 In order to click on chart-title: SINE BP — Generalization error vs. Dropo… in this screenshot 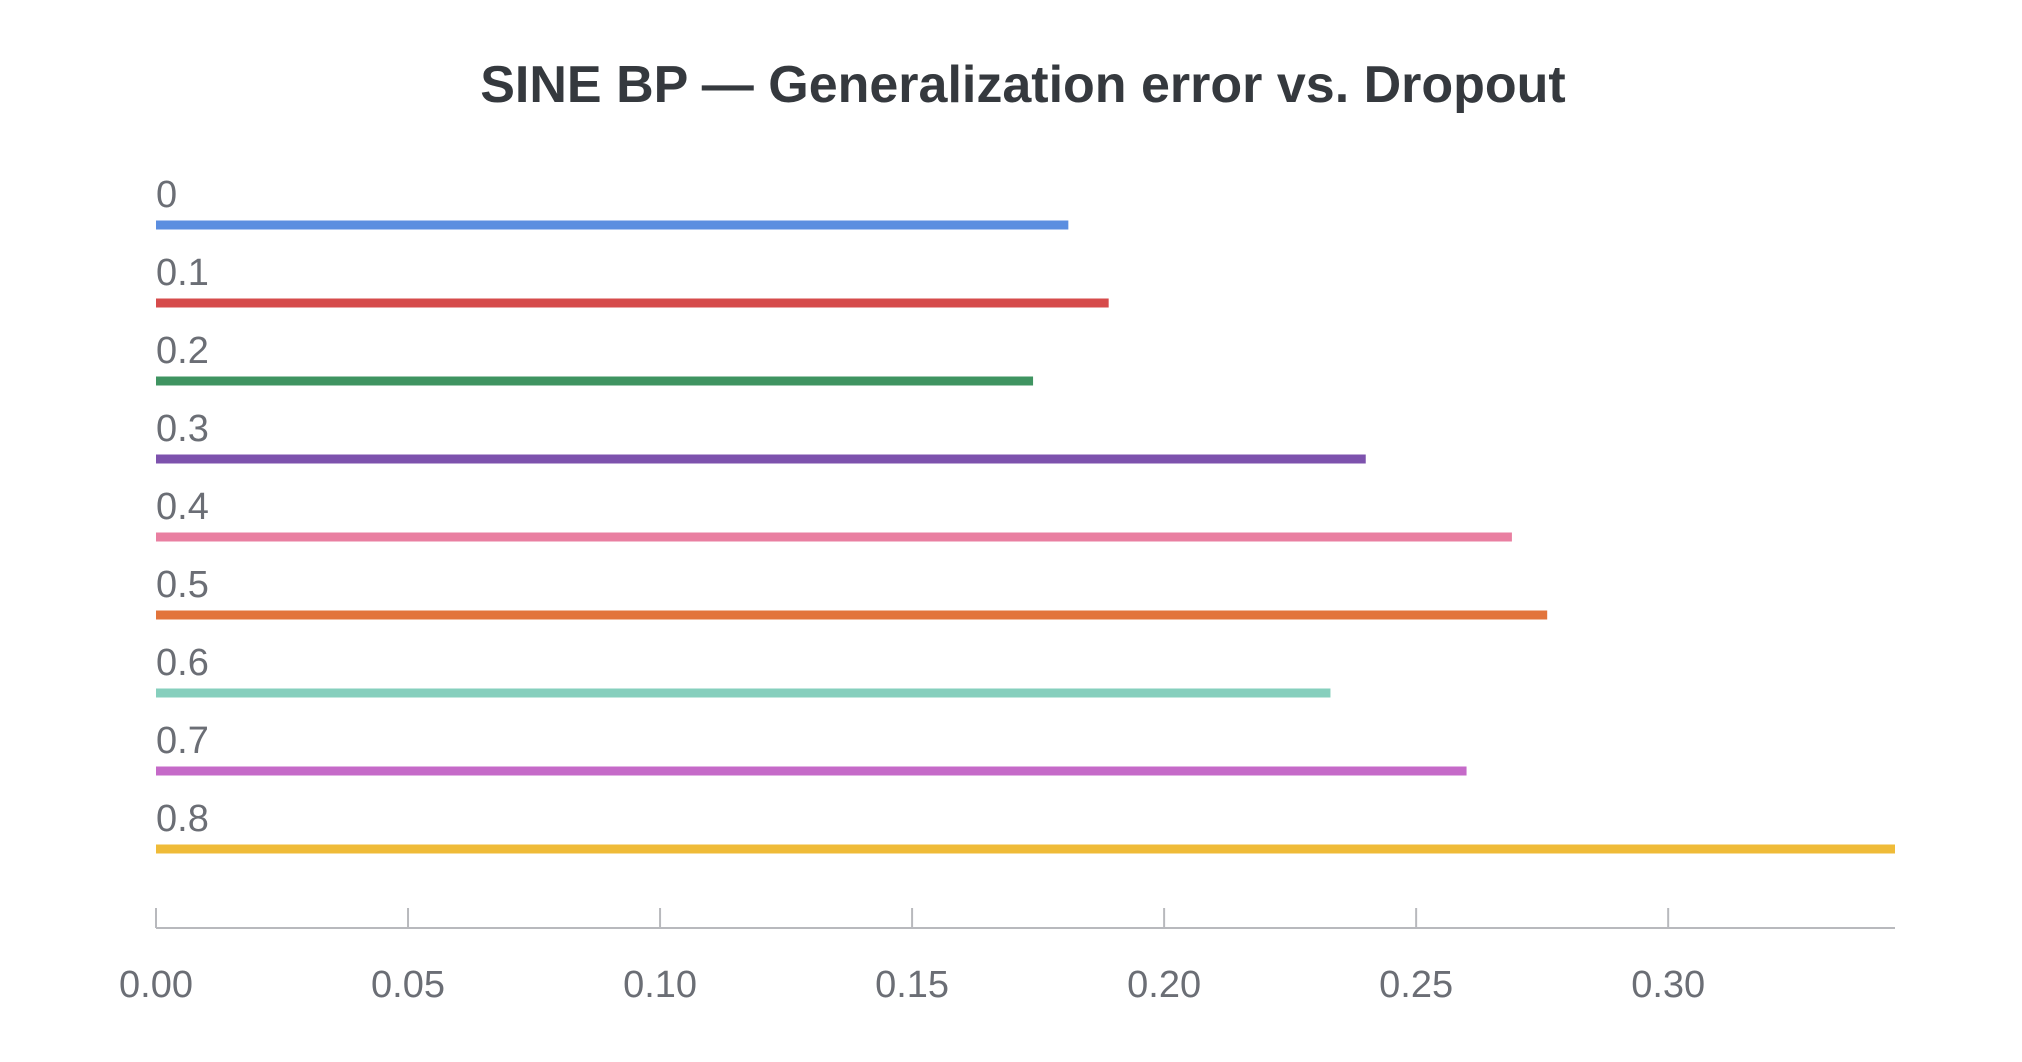, I will do `click(1023, 85)`.